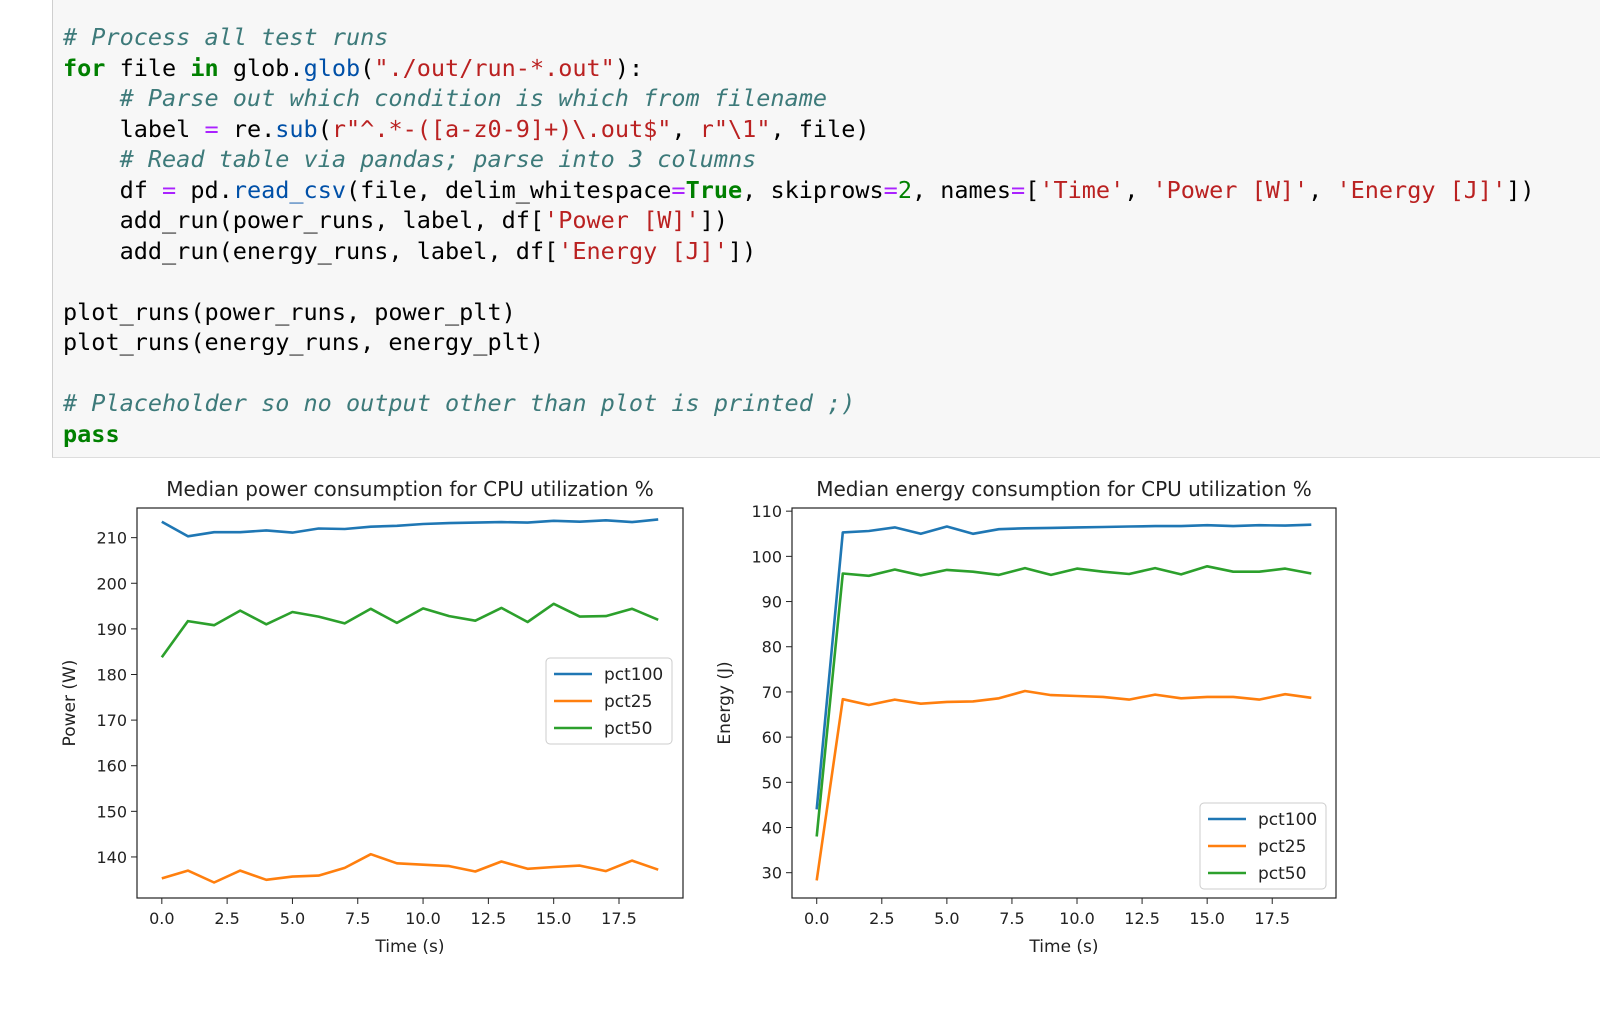 The width and height of the screenshot is (1600, 1010). What do you see at coordinates (111, 811) in the screenshot?
I see `y-tick-label: 150` at bounding box center [111, 811].